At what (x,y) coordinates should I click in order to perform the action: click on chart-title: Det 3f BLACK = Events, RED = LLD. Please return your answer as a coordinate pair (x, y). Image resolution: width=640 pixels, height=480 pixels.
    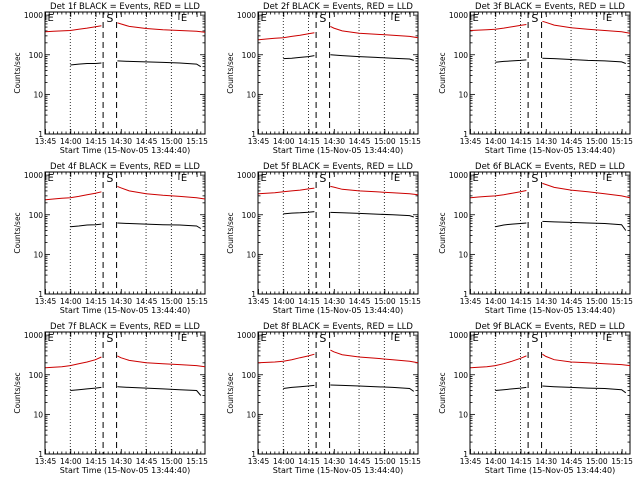
    Looking at the image, I should click on (550, 7).